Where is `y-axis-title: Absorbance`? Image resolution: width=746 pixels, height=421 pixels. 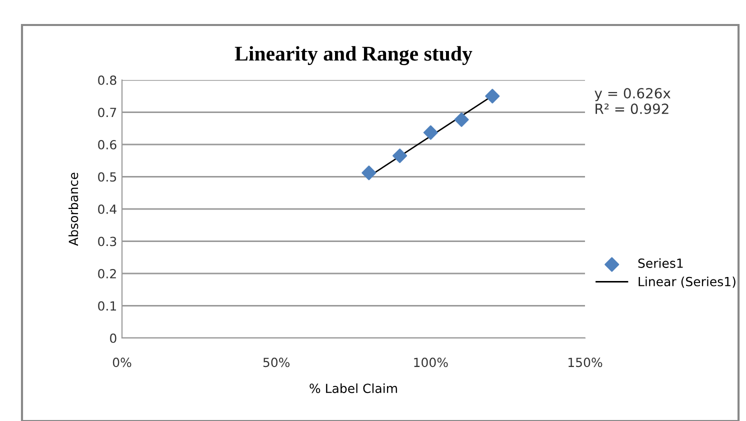
y-axis-title: Absorbance is located at coordinates (73, 209).